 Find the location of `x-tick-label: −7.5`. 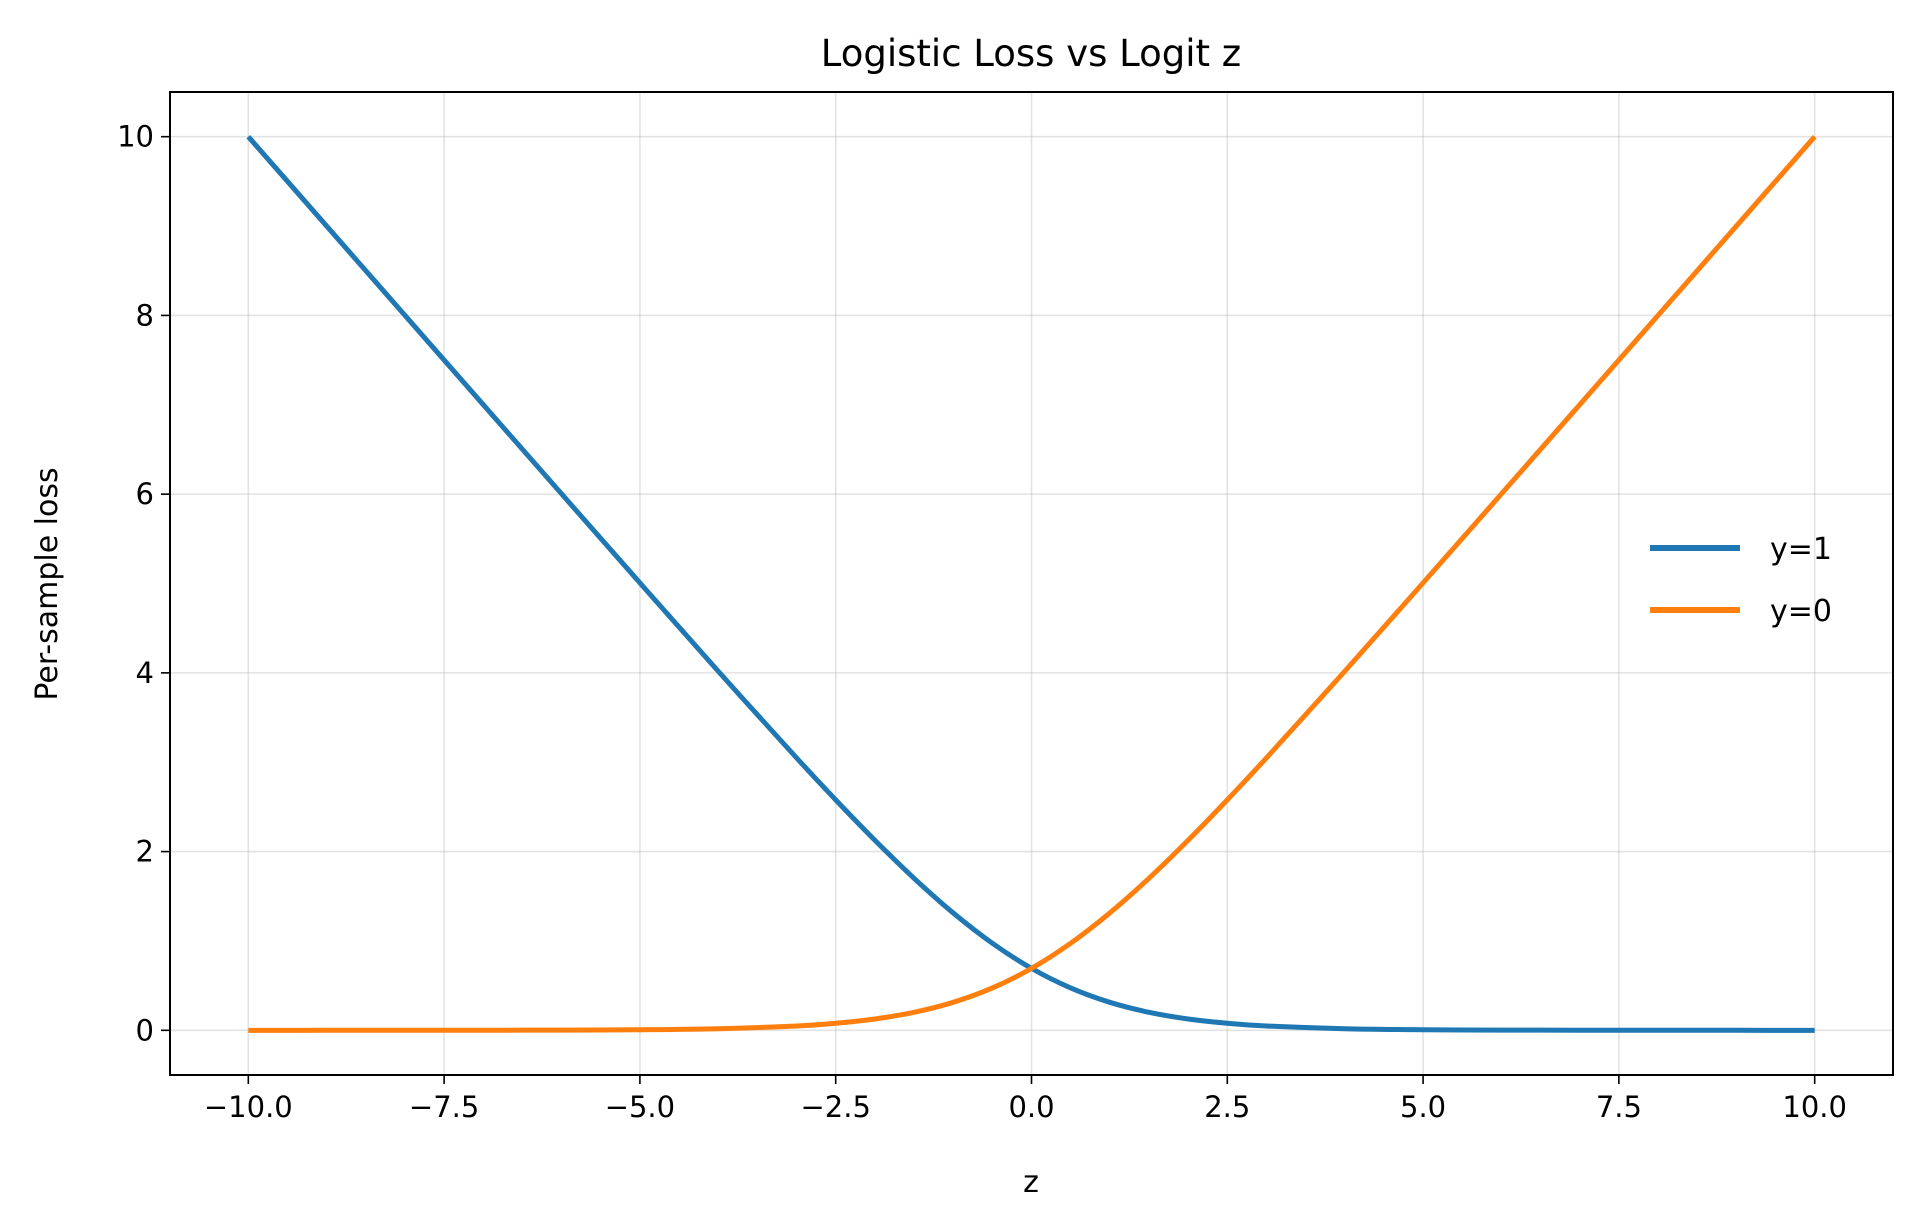

x-tick-label: −7.5 is located at coordinates (444, 1107).